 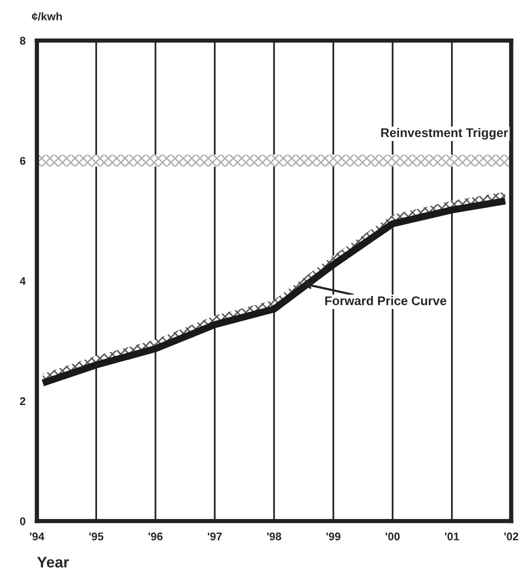 What do you see at coordinates (511, 536) in the screenshot?
I see `x-tick-label: '02` at bounding box center [511, 536].